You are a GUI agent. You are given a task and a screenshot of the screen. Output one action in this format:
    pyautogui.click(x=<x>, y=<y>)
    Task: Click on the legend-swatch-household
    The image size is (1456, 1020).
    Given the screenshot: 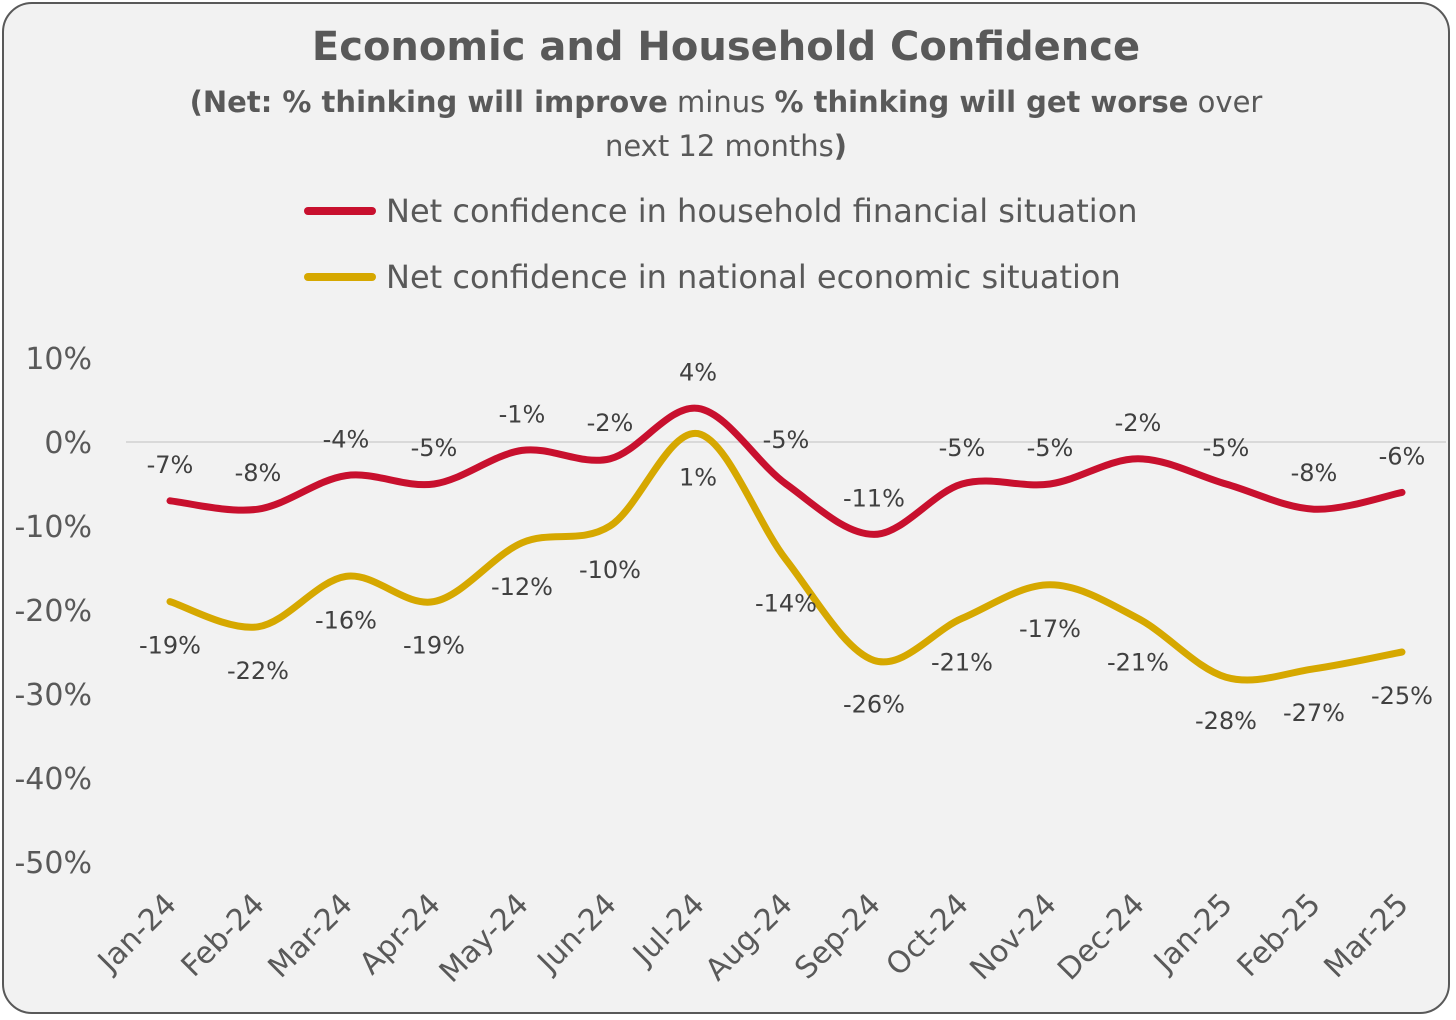 What is the action you would take?
    pyautogui.click(x=340, y=211)
    